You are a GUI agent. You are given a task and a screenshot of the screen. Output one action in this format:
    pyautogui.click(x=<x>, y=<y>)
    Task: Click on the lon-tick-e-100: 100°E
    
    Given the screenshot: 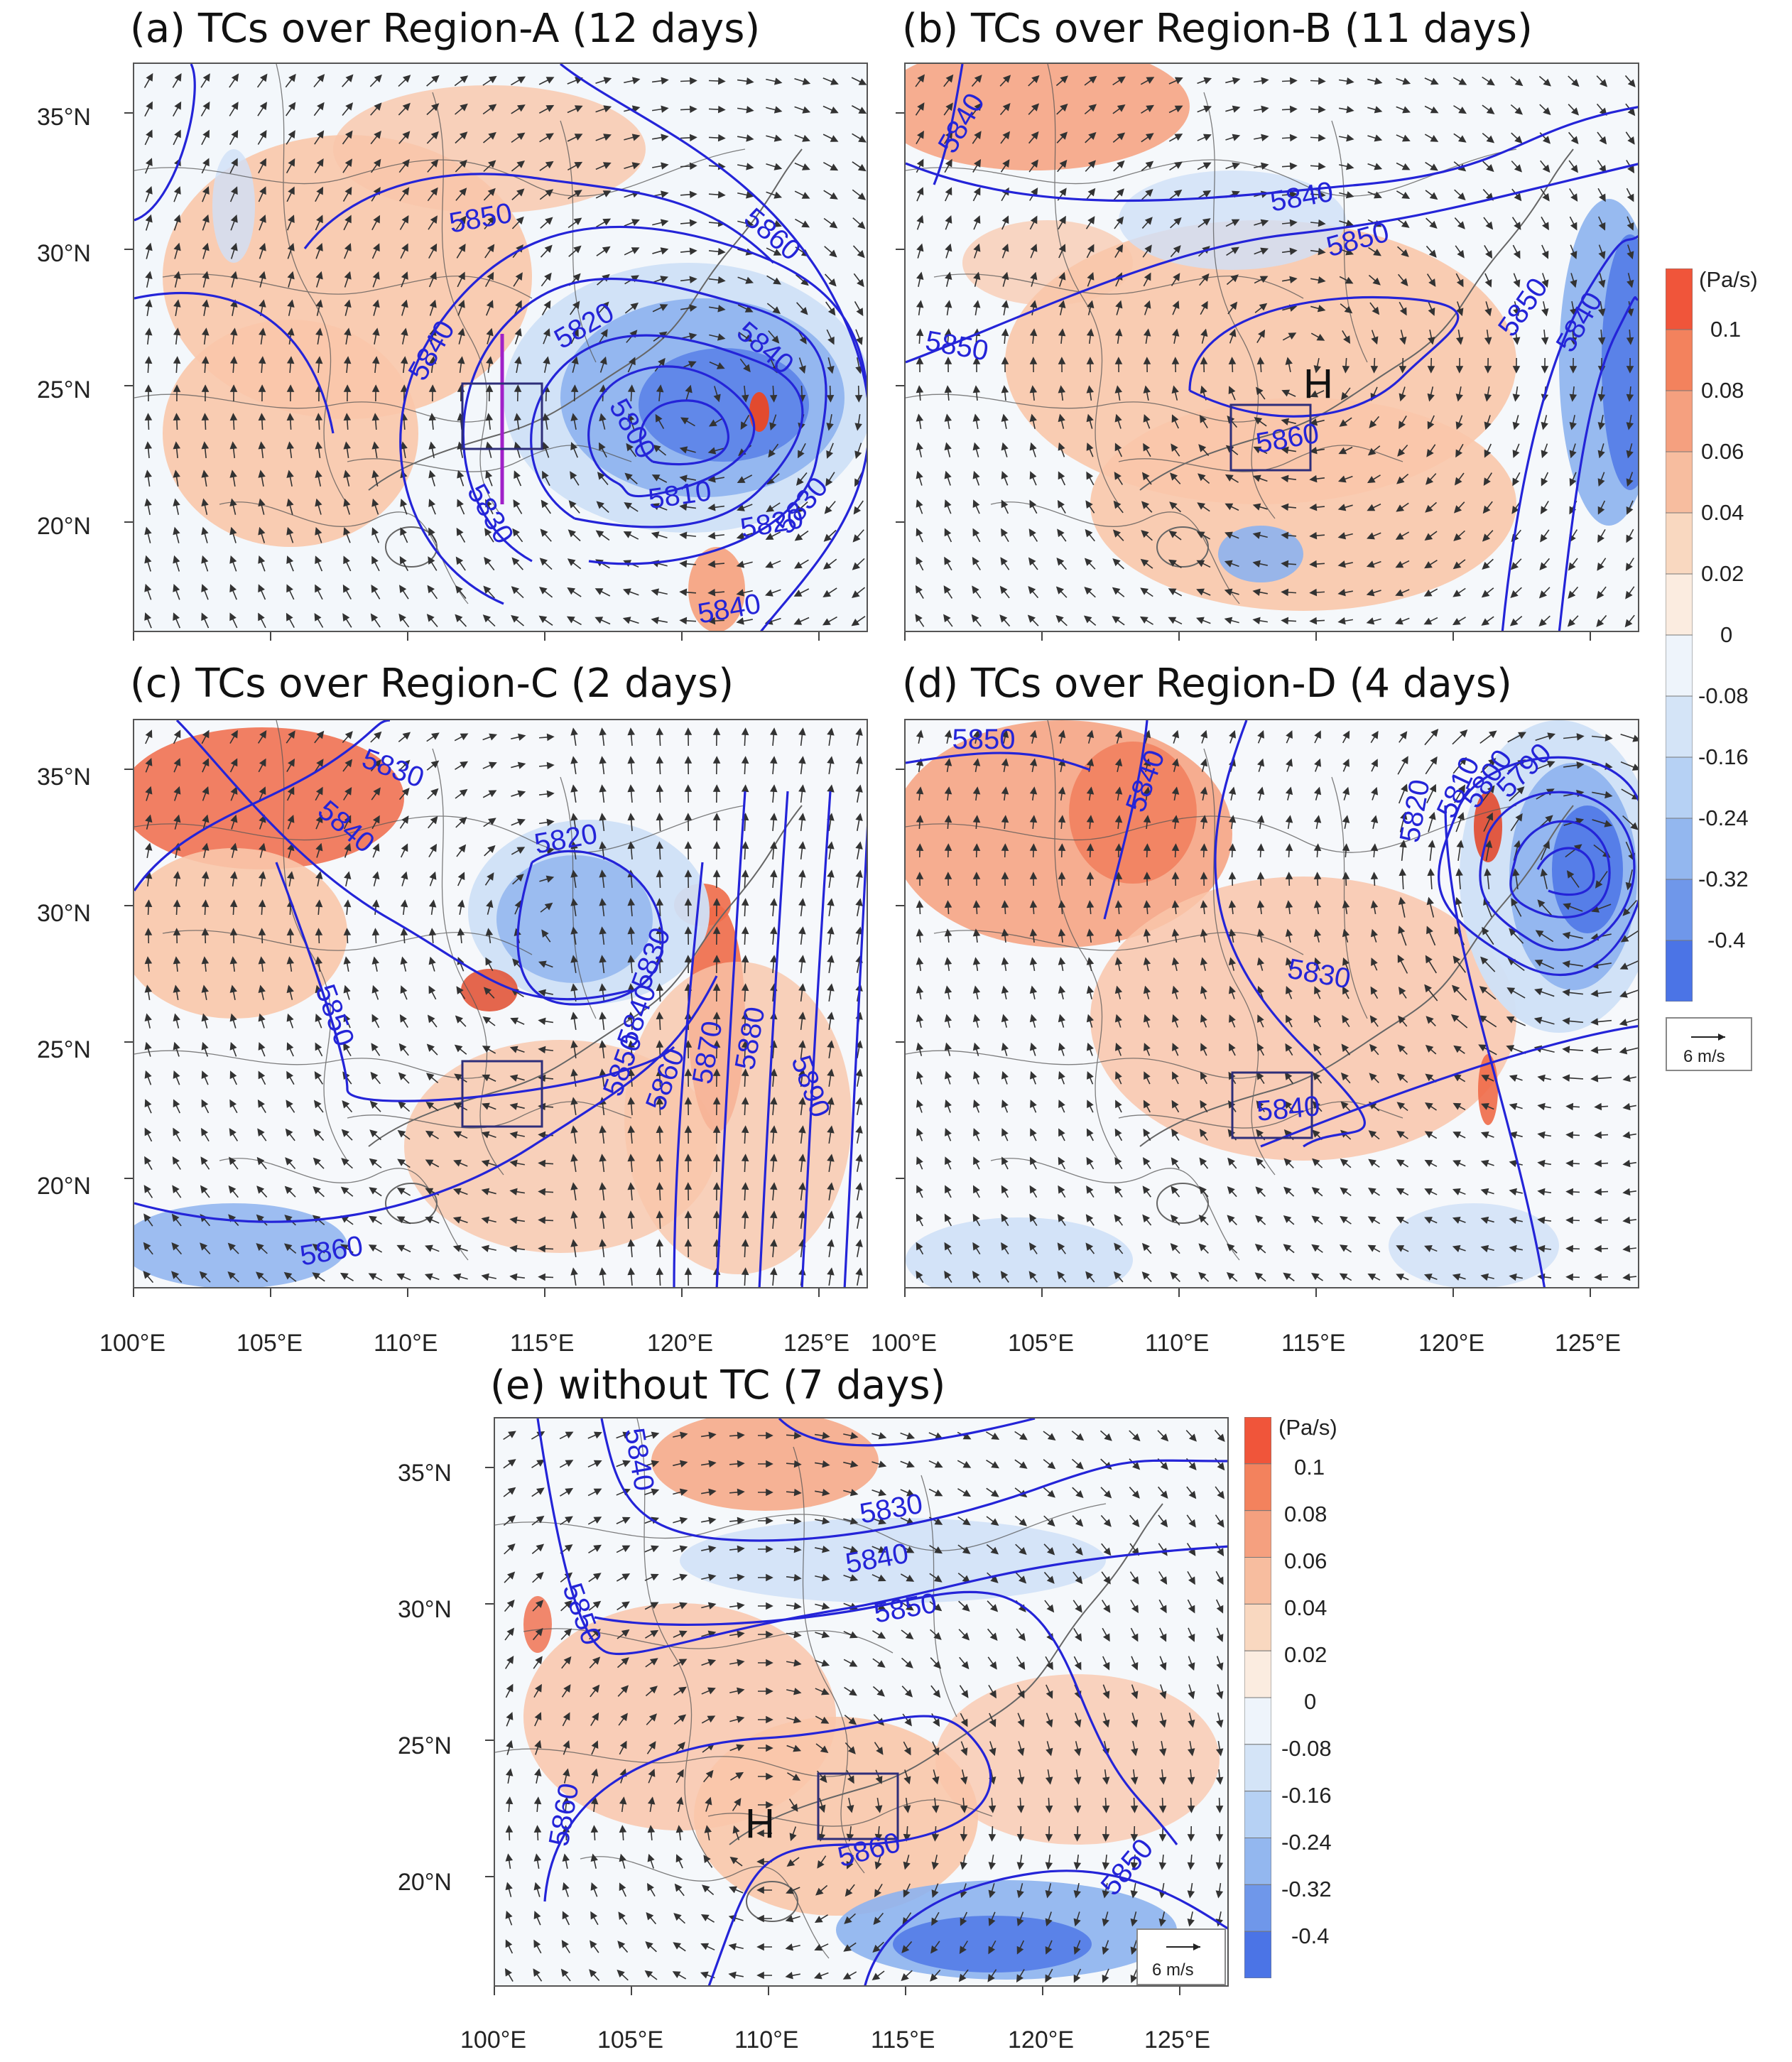 What is the action you would take?
    pyautogui.click(x=494, y=2039)
    